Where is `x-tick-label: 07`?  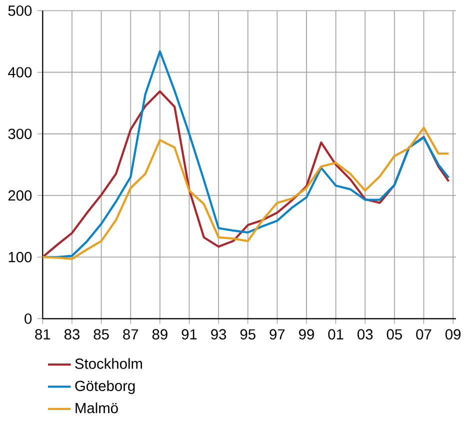 x-tick-label: 07 is located at coordinates (424, 334).